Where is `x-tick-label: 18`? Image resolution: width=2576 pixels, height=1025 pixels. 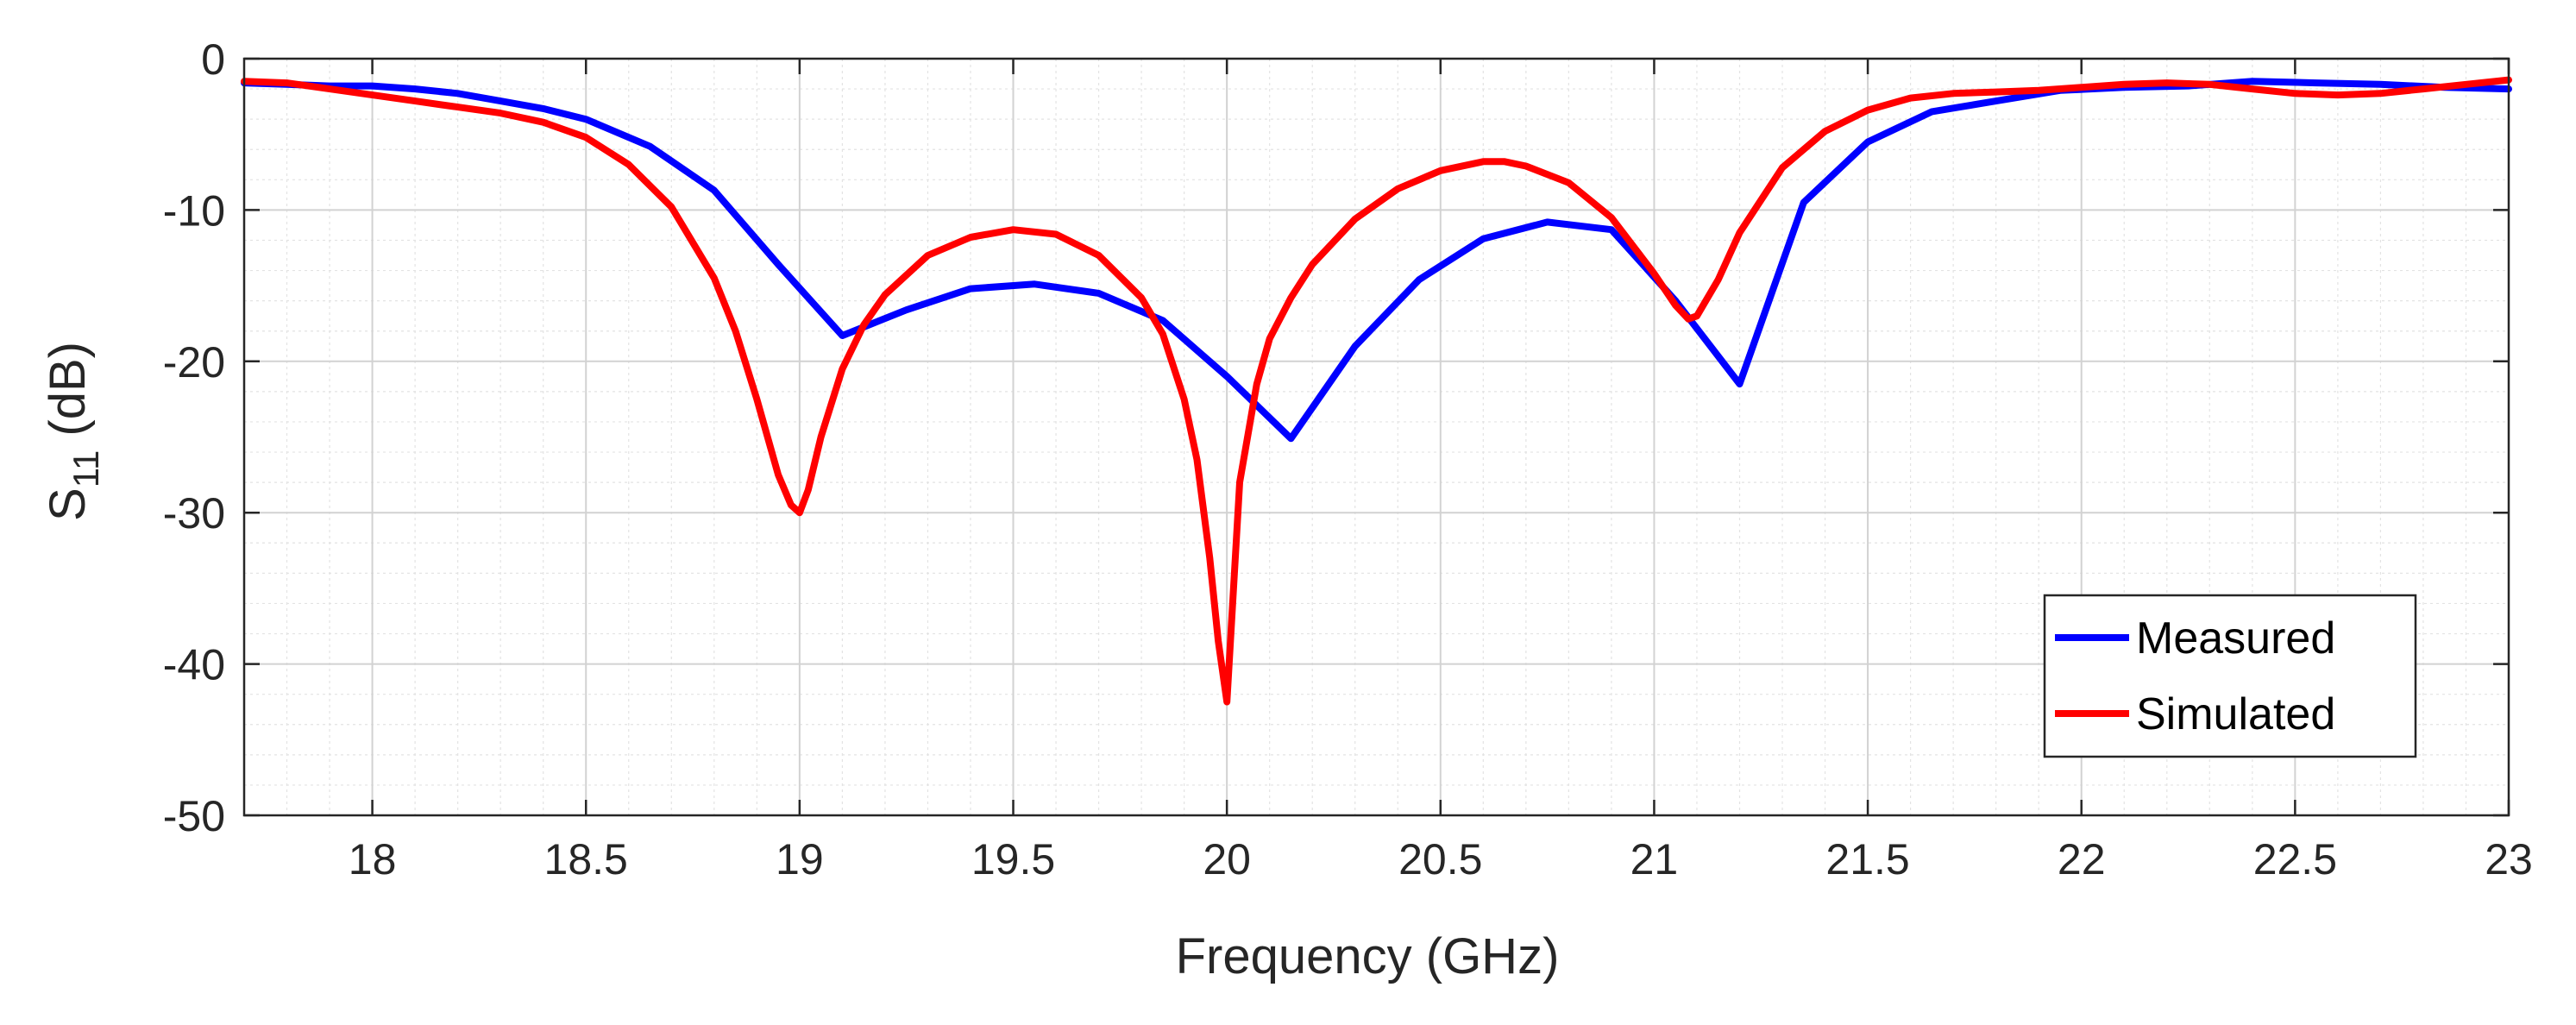
x-tick-label: 18 is located at coordinates (373, 859).